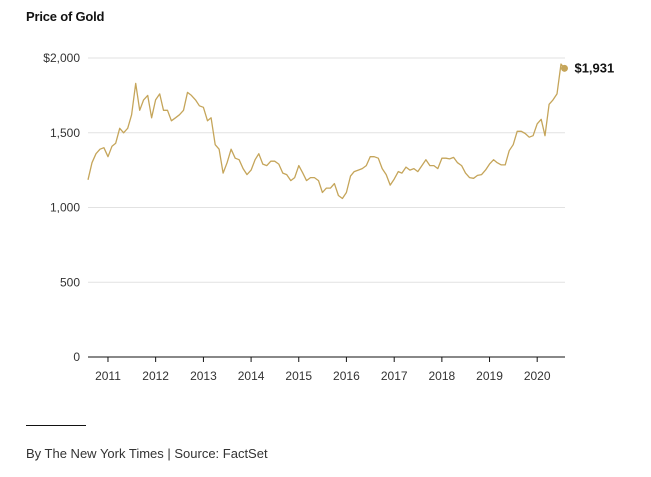  What do you see at coordinates (298, 376) in the screenshot?
I see `x-tick-label: 2015` at bounding box center [298, 376].